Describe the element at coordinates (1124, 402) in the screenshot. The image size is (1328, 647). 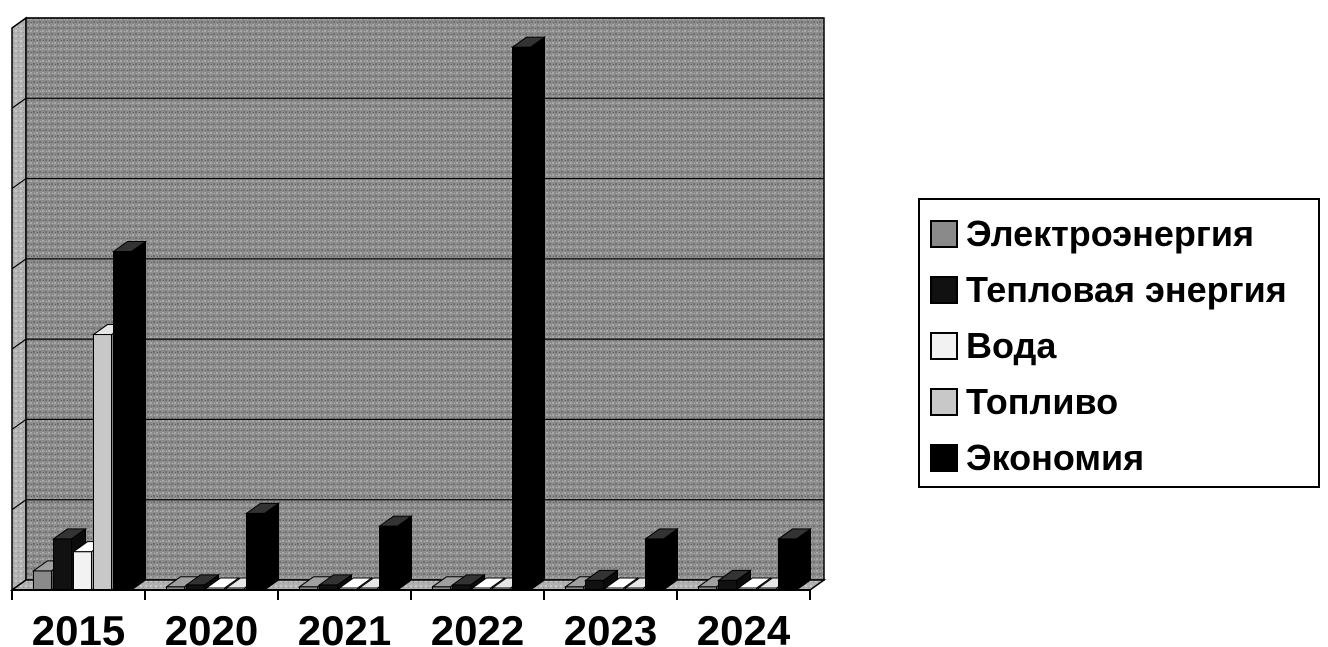
I see `legend-item-4: Топливо` at that location.